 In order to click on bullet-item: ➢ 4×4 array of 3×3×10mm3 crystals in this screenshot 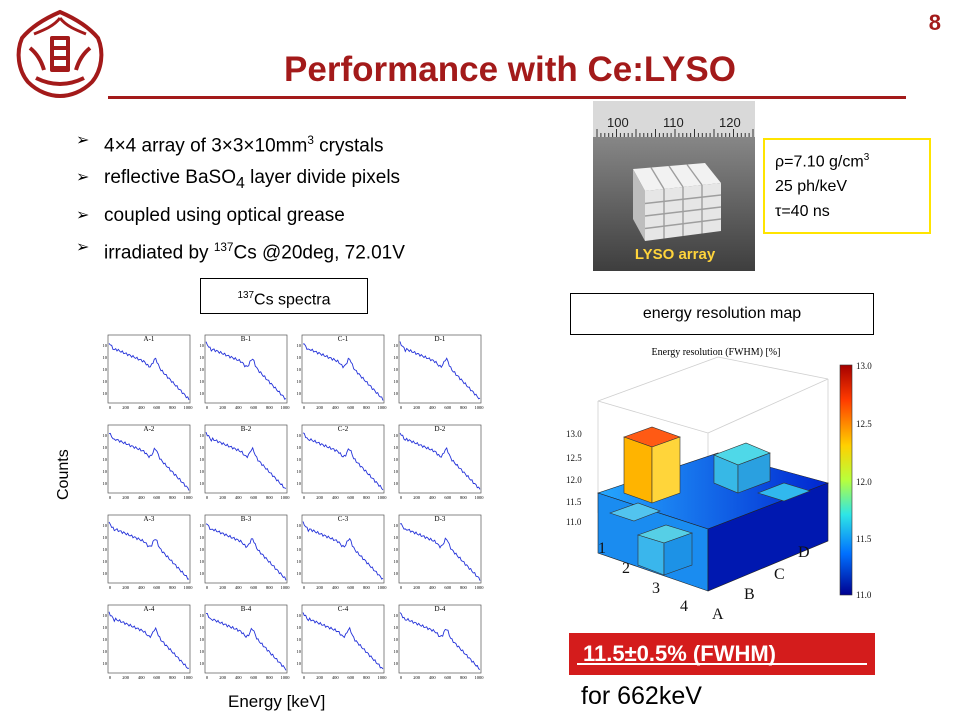, I will do `click(326, 143)`.